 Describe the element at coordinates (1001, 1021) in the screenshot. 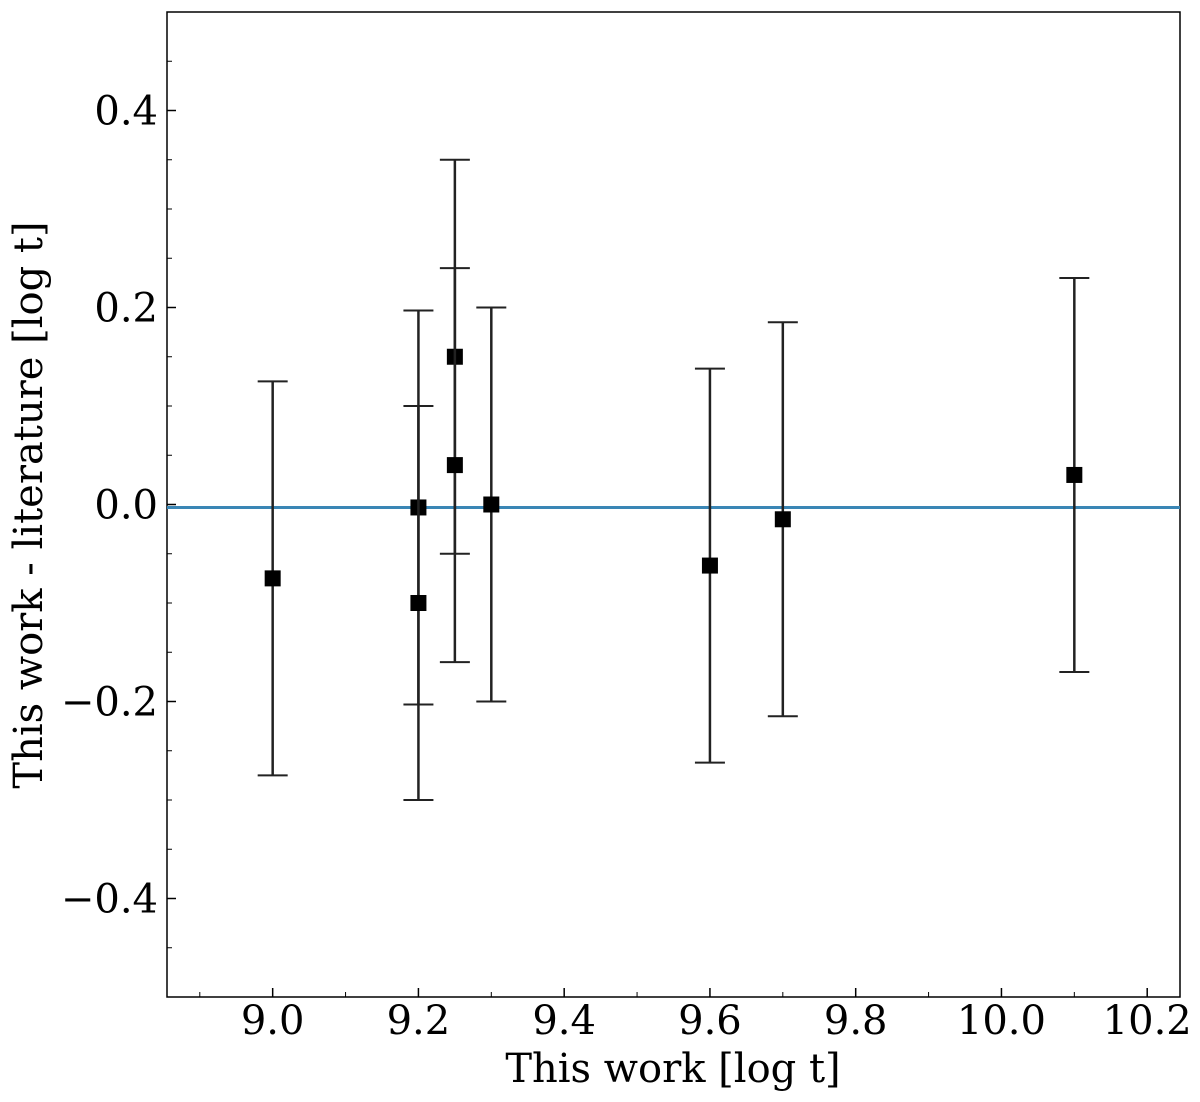

I see `x-tick-label: 10.0` at that location.